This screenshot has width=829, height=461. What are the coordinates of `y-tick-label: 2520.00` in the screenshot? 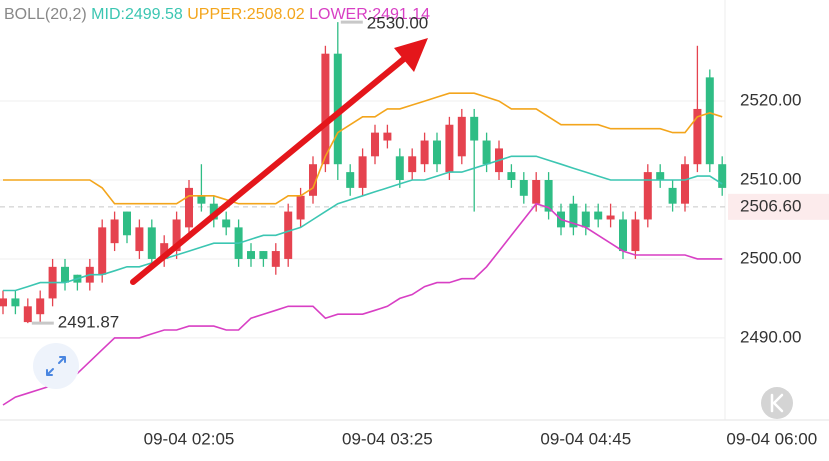 It's located at (770, 100).